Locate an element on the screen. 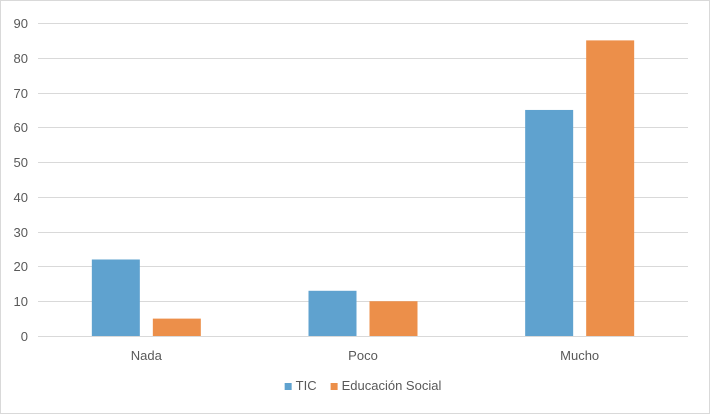  y-tick-label: 70 is located at coordinates (21, 93).